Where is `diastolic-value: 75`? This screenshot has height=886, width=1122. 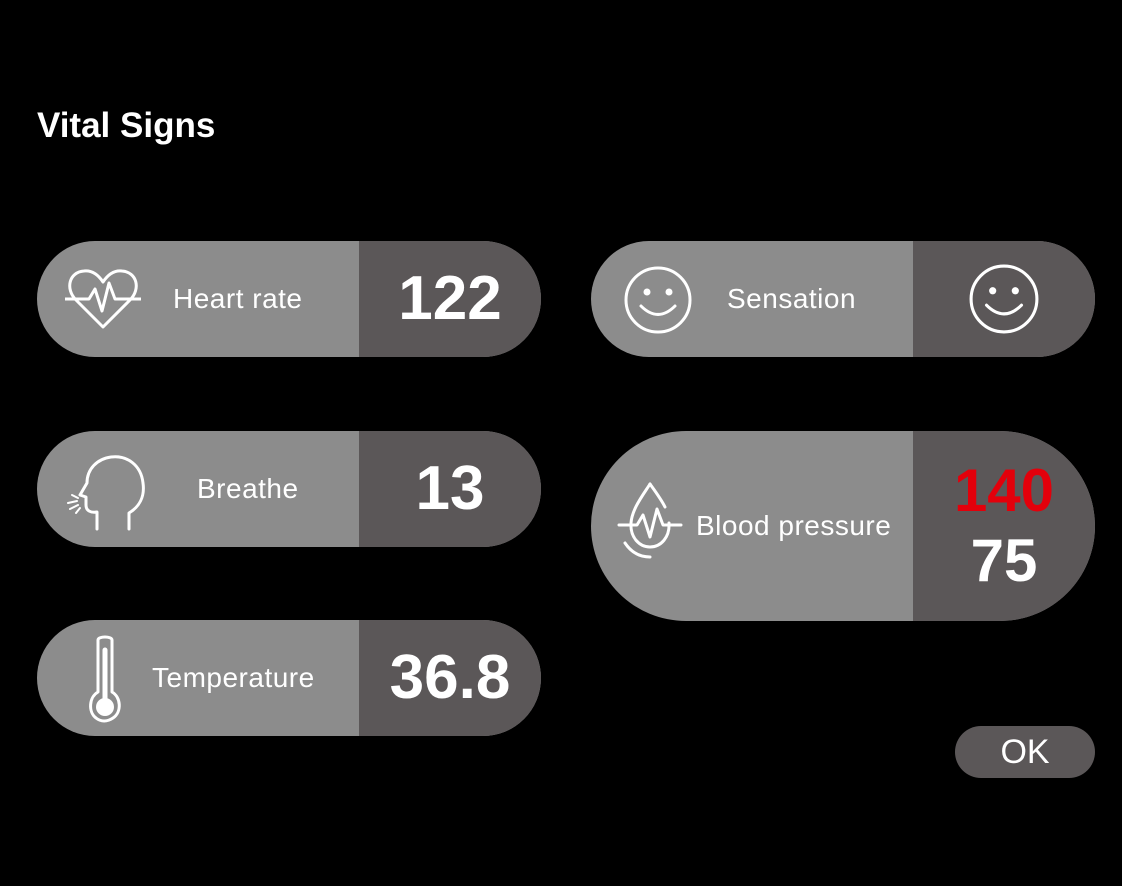 diastolic-value: 75 is located at coordinates (1004, 560).